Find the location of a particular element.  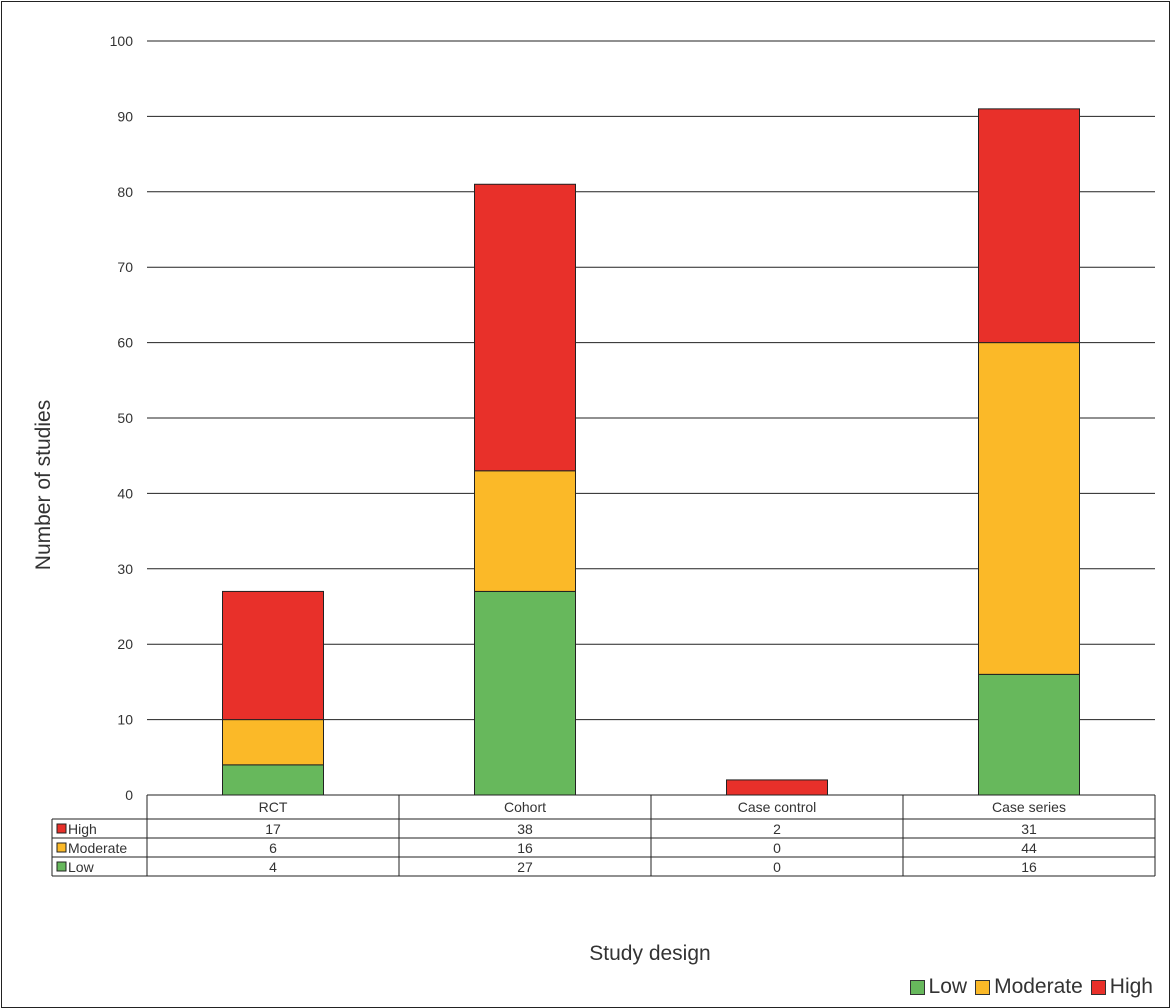

legend-label-moderate: Moderate is located at coordinates (1038, 986).